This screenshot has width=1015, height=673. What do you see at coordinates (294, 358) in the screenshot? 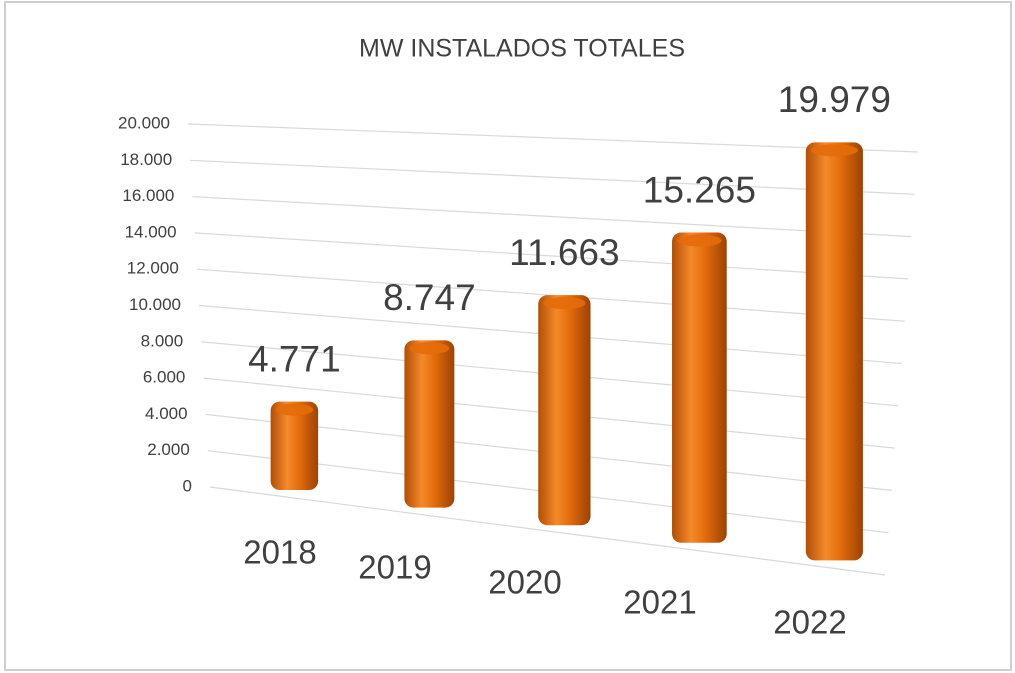
I see `value-label: 4.771` at bounding box center [294, 358].